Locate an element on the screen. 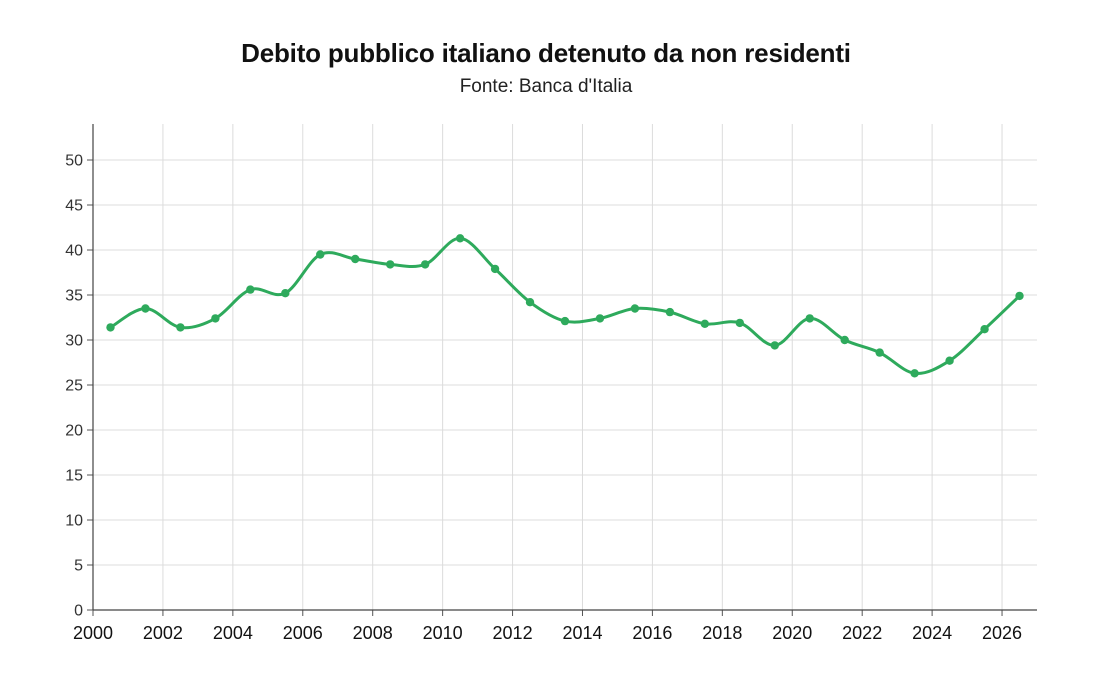 This screenshot has height=686, width=1116. x-tick-label: 2010 is located at coordinates (443, 633).